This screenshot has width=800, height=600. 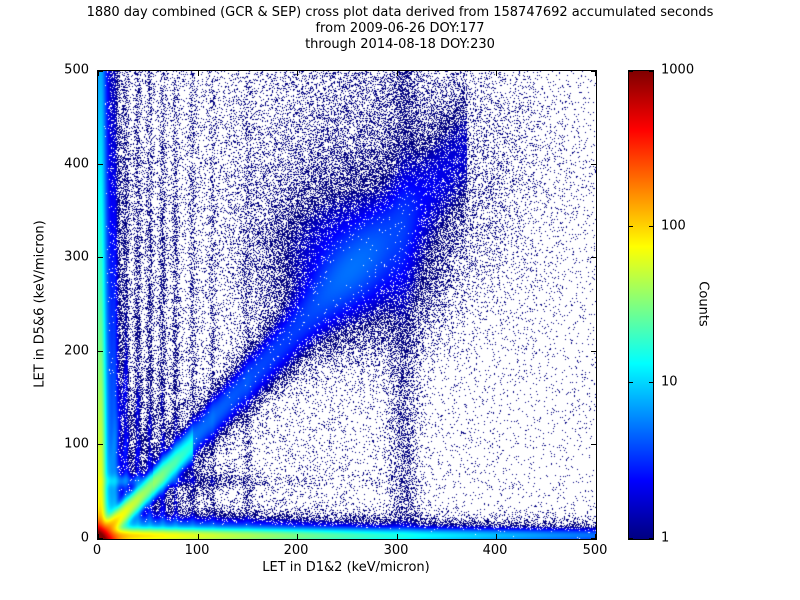 I want to click on x-tick-label: 200, so click(x=296, y=550).